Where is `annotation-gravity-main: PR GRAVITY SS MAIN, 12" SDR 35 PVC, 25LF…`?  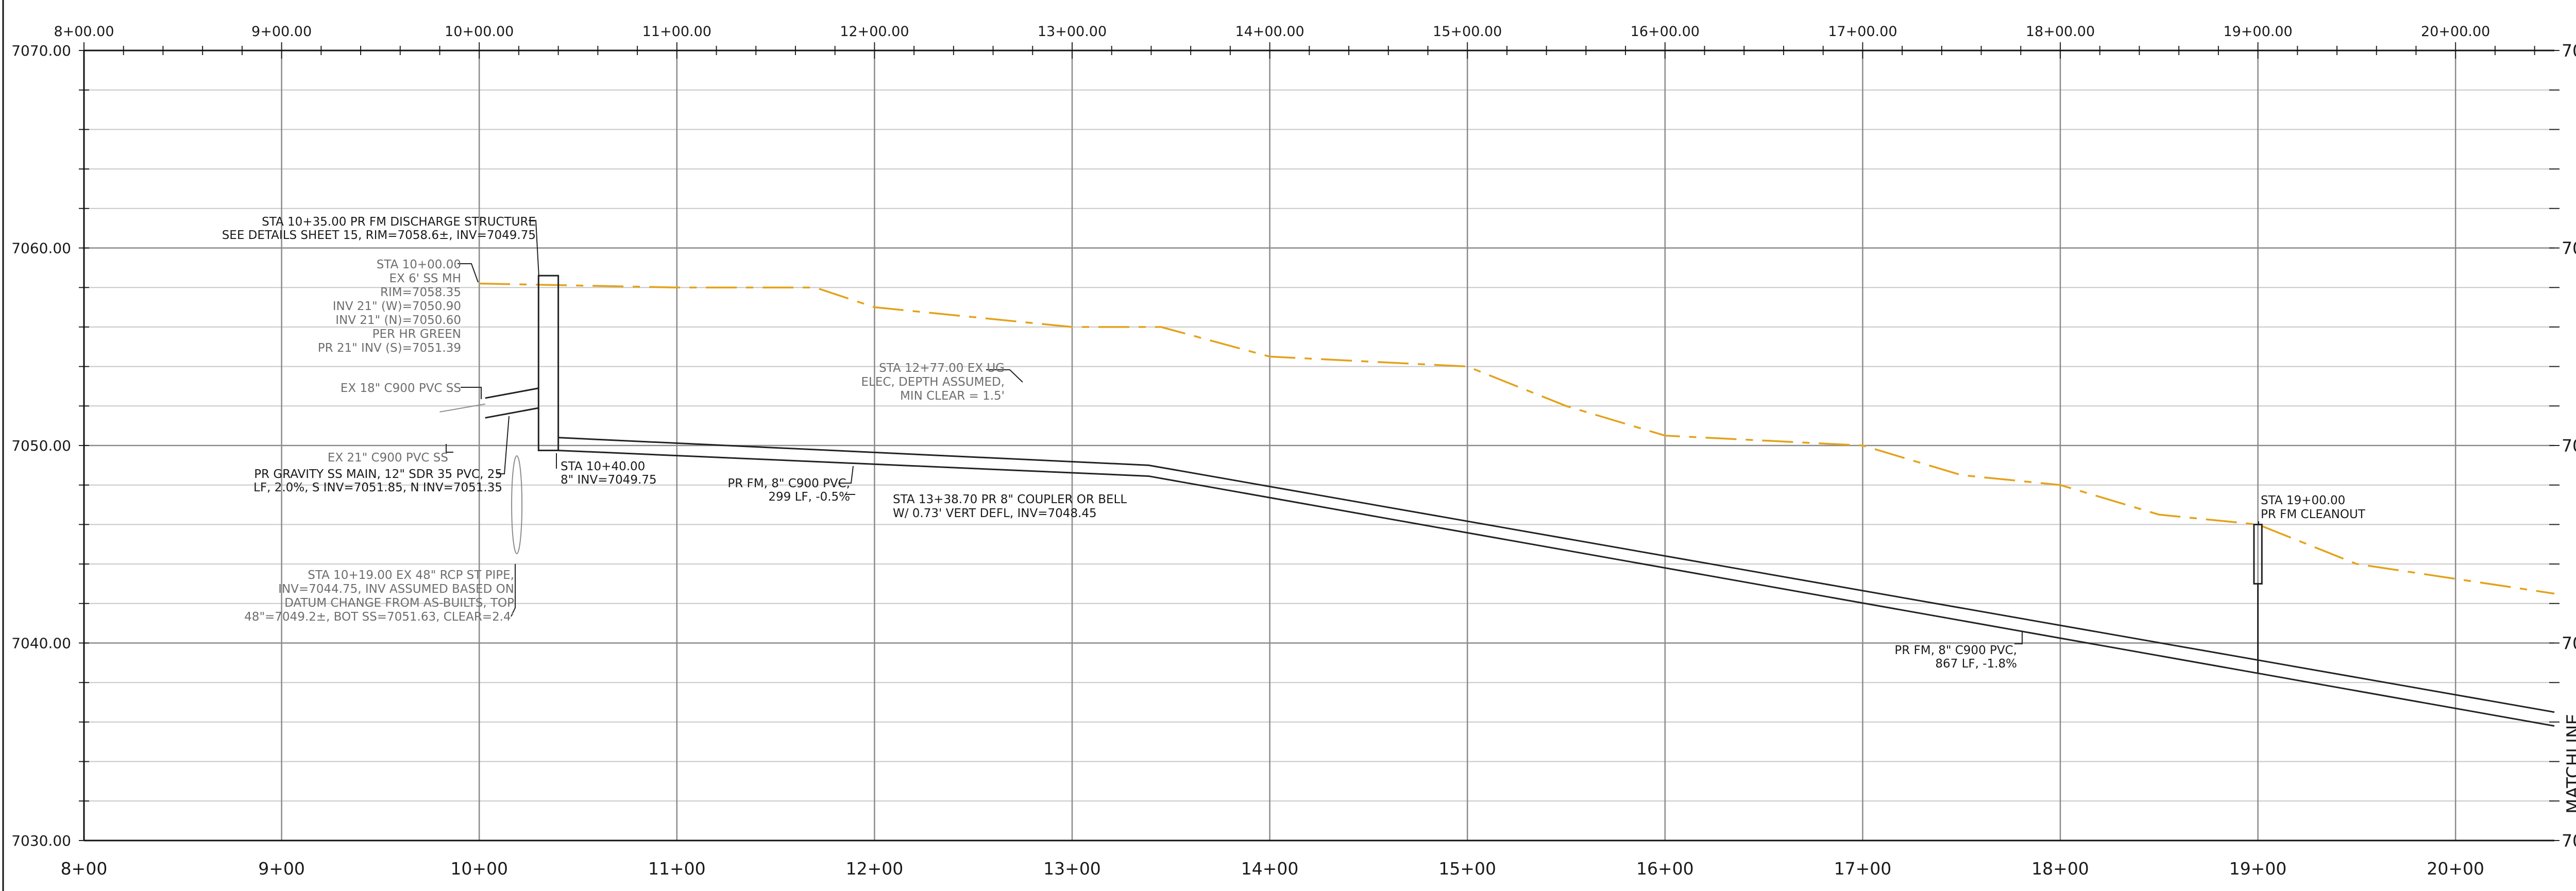
annotation-gravity-main: PR GRAVITY SS MAIN, 12" SDR 35 PVC, 25LF… is located at coordinates (377, 481).